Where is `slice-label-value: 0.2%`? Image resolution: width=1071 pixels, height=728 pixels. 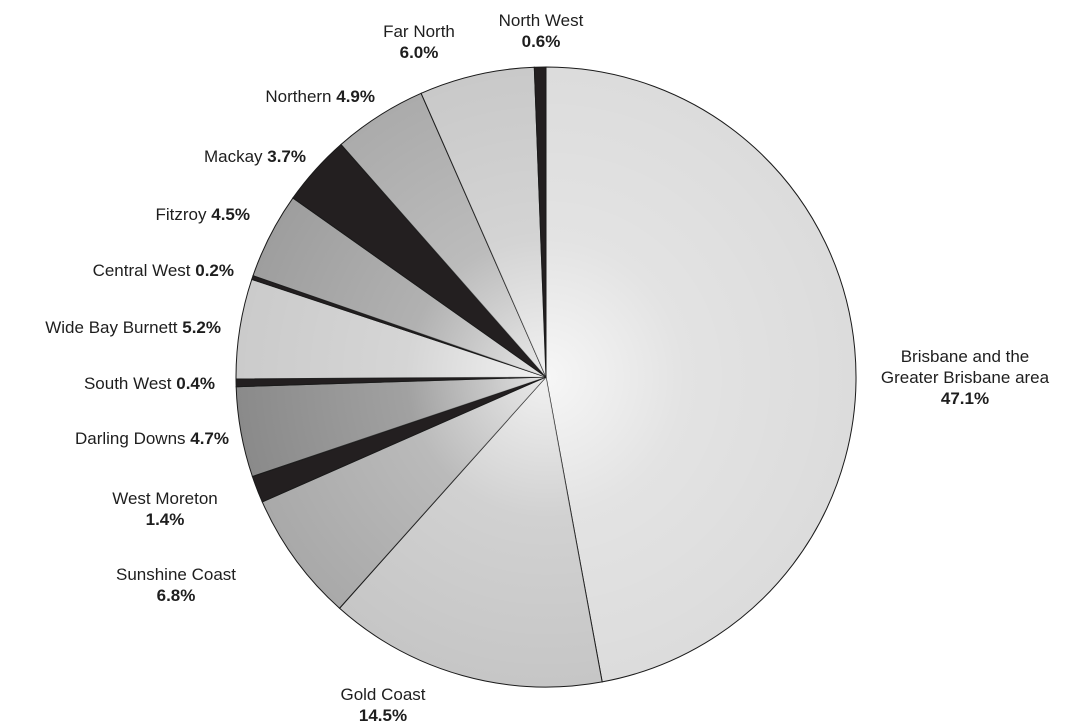
slice-label-value: 0.2% is located at coordinates (214, 270).